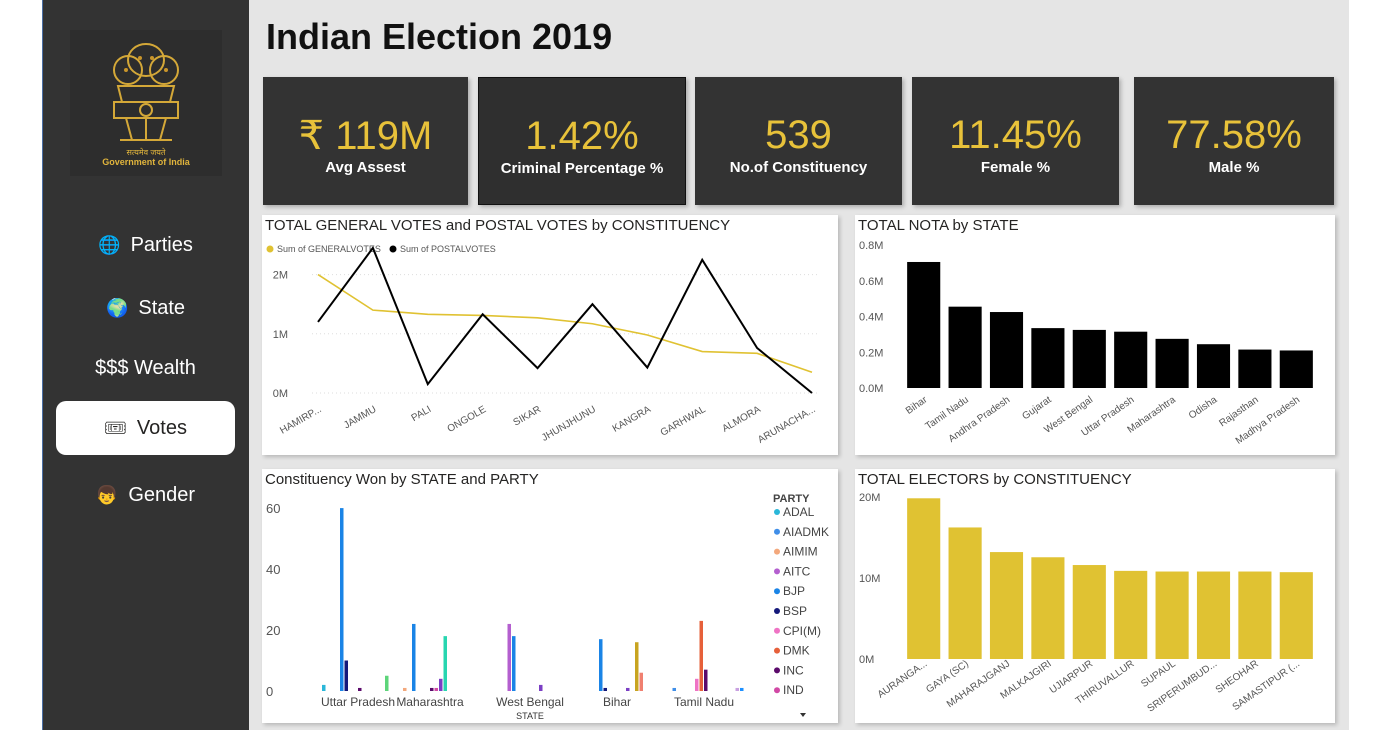 This screenshot has width=1379, height=730. I want to click on emblem-icon, so click(146, 92).